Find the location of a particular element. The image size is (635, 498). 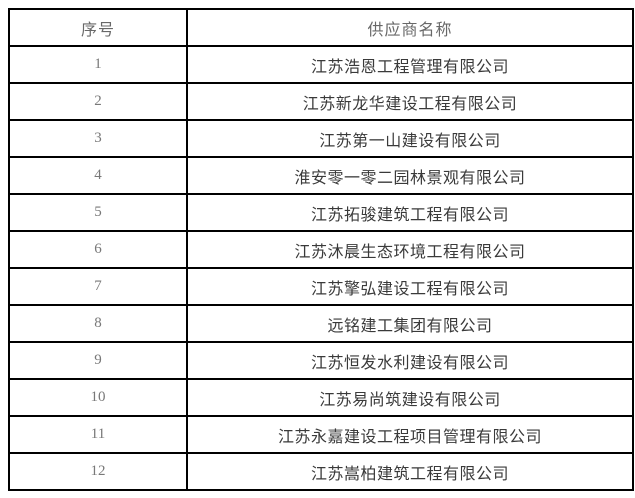

cell-supplier-name: 江苏永嘉建设工程项目管理有限公司 is located at coordinates (410, 434).